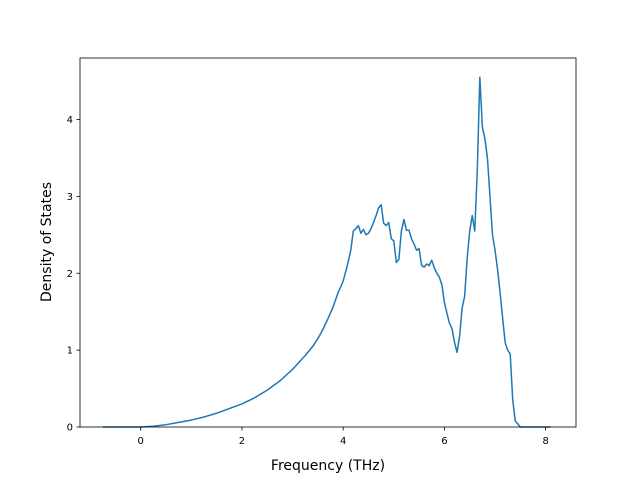 This screenshot has width=640, height=480. What do you see at coordinates (70, 120) in the screenshot?
I see `y-tick-label: 4` at bounding box center [70, 120].